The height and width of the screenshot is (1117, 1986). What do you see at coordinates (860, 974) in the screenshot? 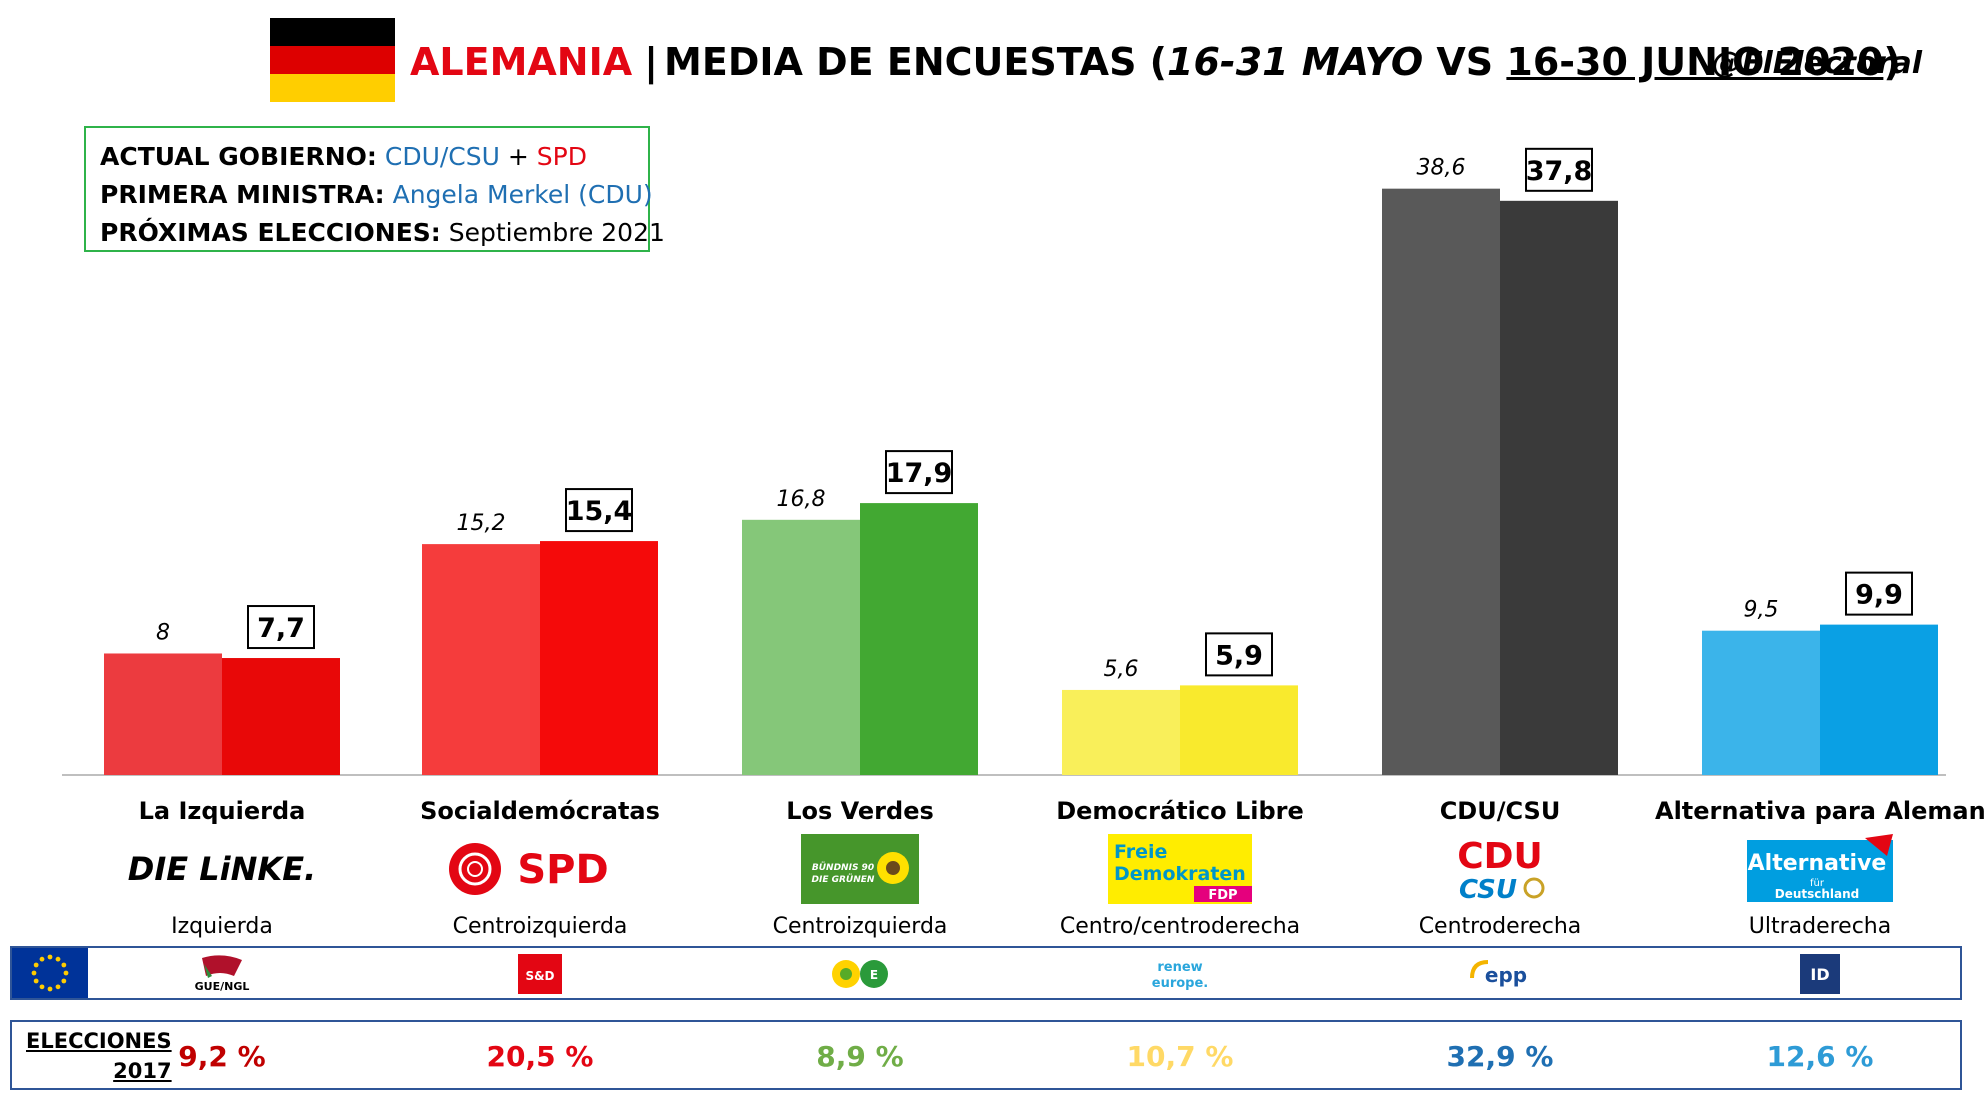
I see `greens-efa-logo: E` at bounding box center [860, 974].